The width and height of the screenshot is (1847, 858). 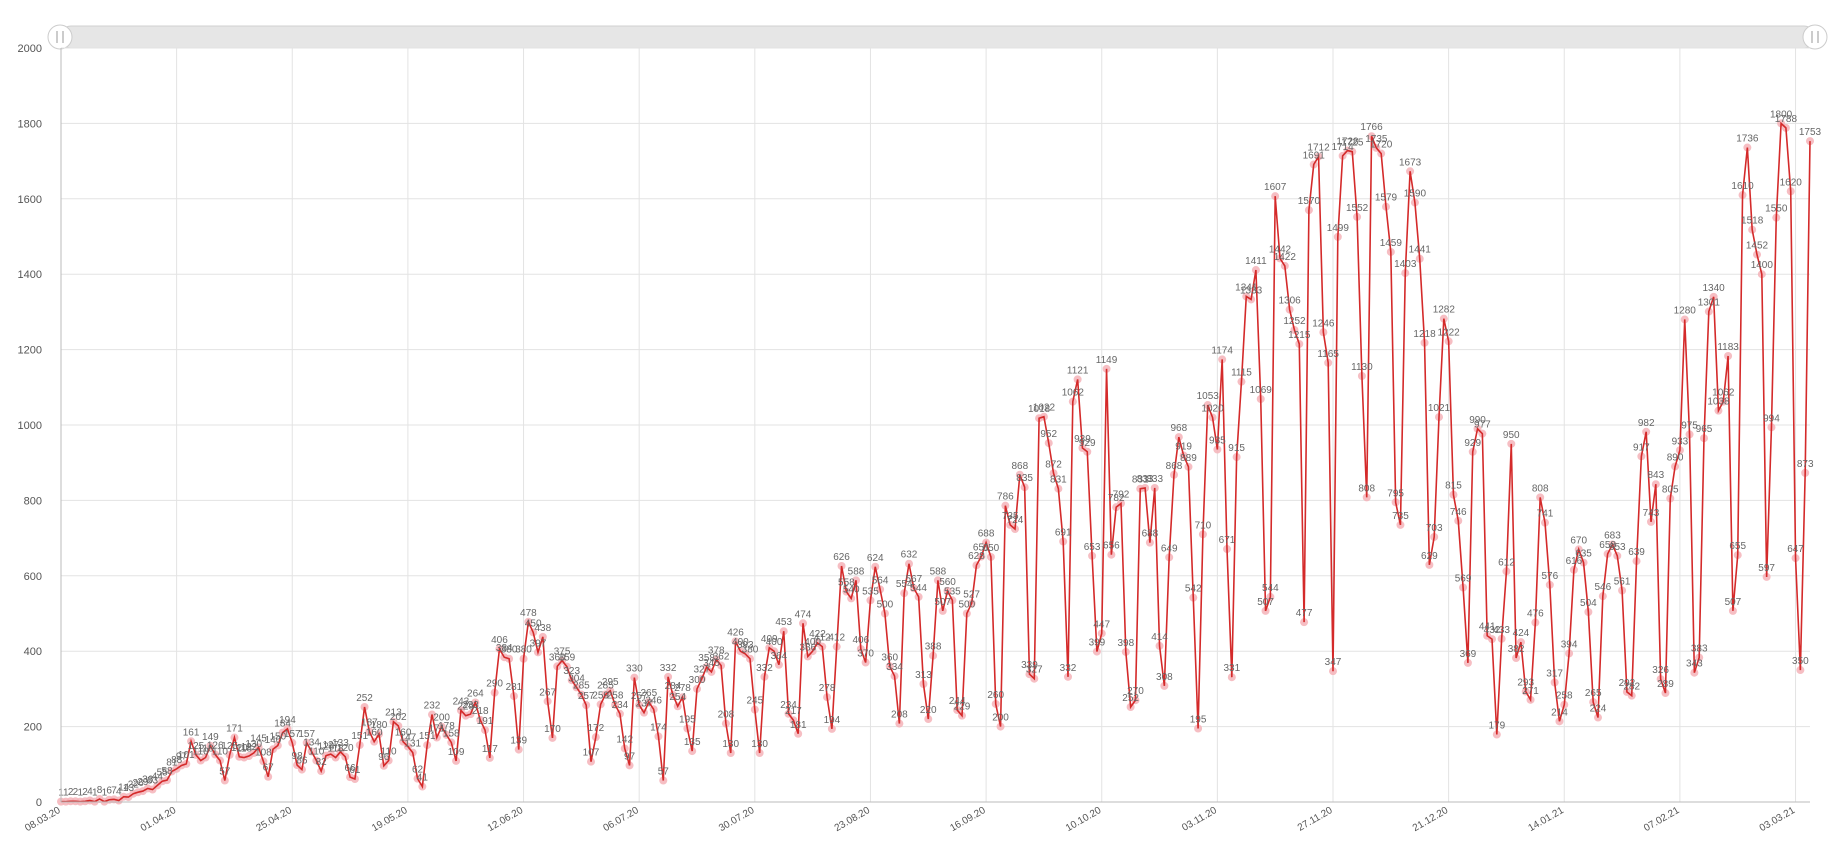 I want to click on data-label: 933, so click(x=1680, y=441).